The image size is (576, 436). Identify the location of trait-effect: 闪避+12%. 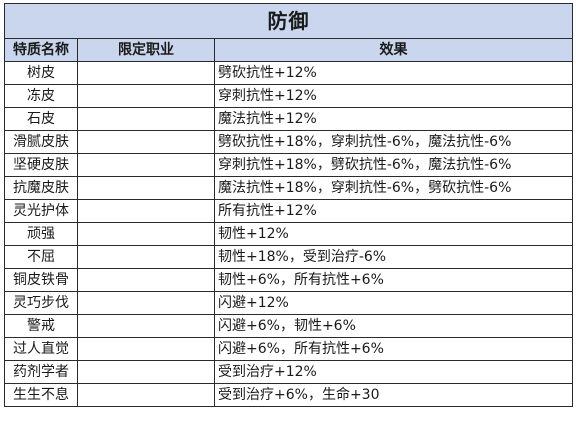
(393, 303).